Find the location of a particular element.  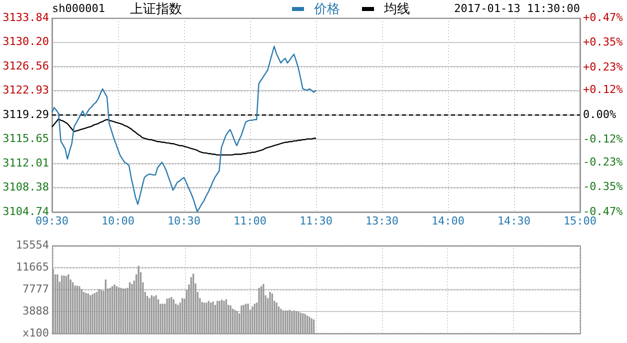

y2-tick-label: +0.23% is located at coordinates (603, 67).